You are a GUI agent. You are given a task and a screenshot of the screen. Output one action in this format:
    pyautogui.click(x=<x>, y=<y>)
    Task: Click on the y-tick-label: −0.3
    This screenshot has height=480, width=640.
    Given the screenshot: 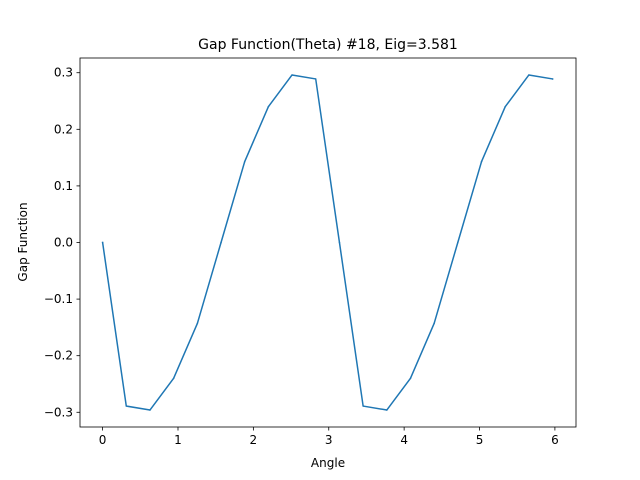 What is the action you would take?
    pyautogui.click(x=58, y=412)
    